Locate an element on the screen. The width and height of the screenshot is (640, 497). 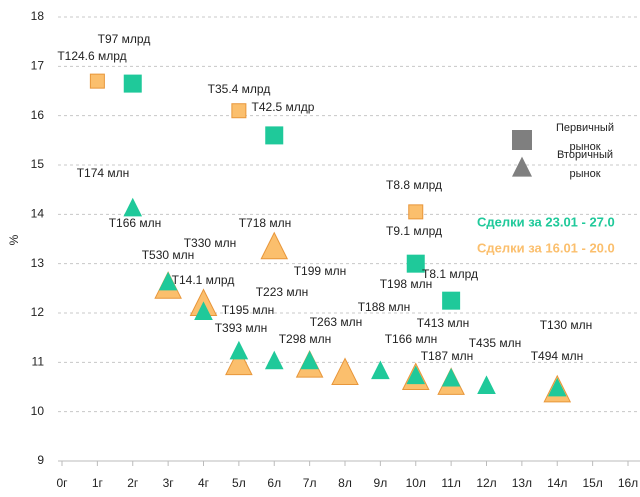
x-tick-label: 15л is located at coordinates (592, 483).